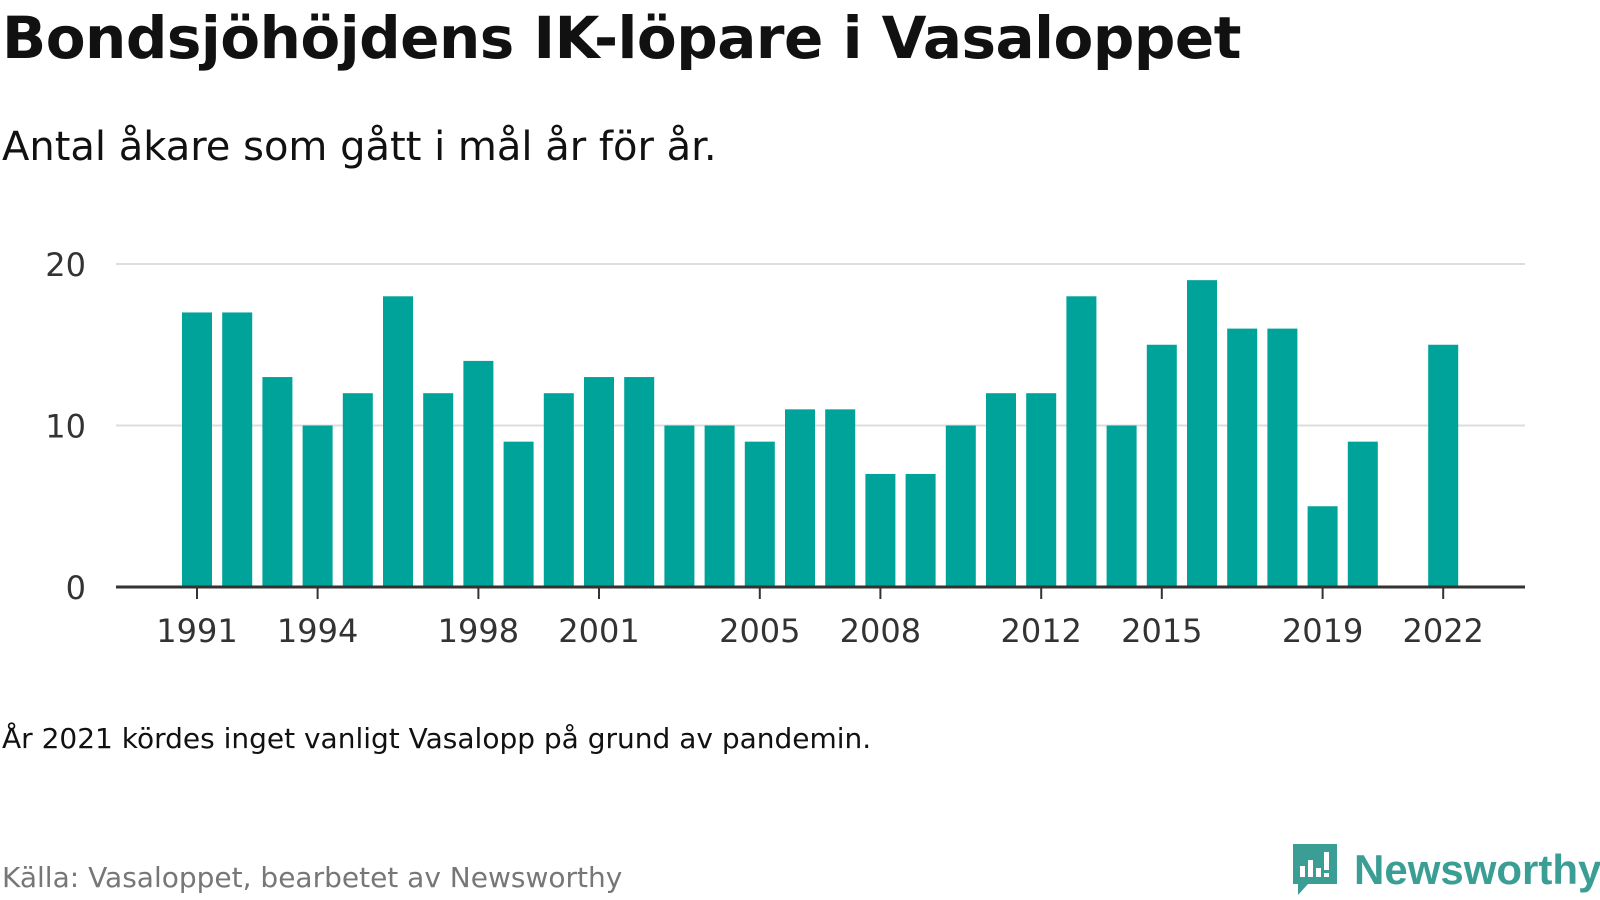 Image resolution: width=1600 pixels, height=900 pixels. What do you see at coordinates (1442, 631) in the screenshot?
I see `x-tick-label: 2022` at bounding box center [1442, 631].